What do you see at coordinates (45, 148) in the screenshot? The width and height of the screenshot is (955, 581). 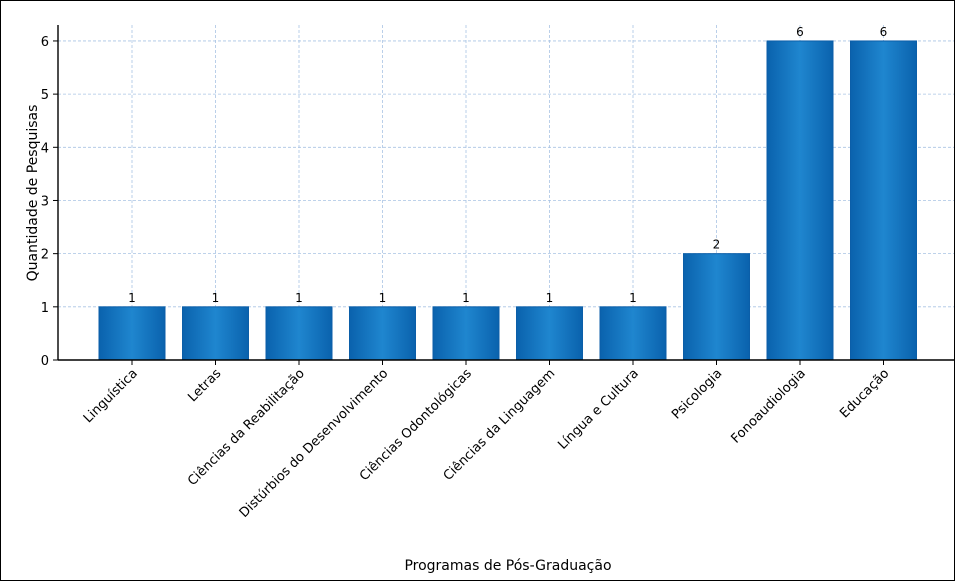 I see `y-tick-label: 4` at bounding box center [45, 148].